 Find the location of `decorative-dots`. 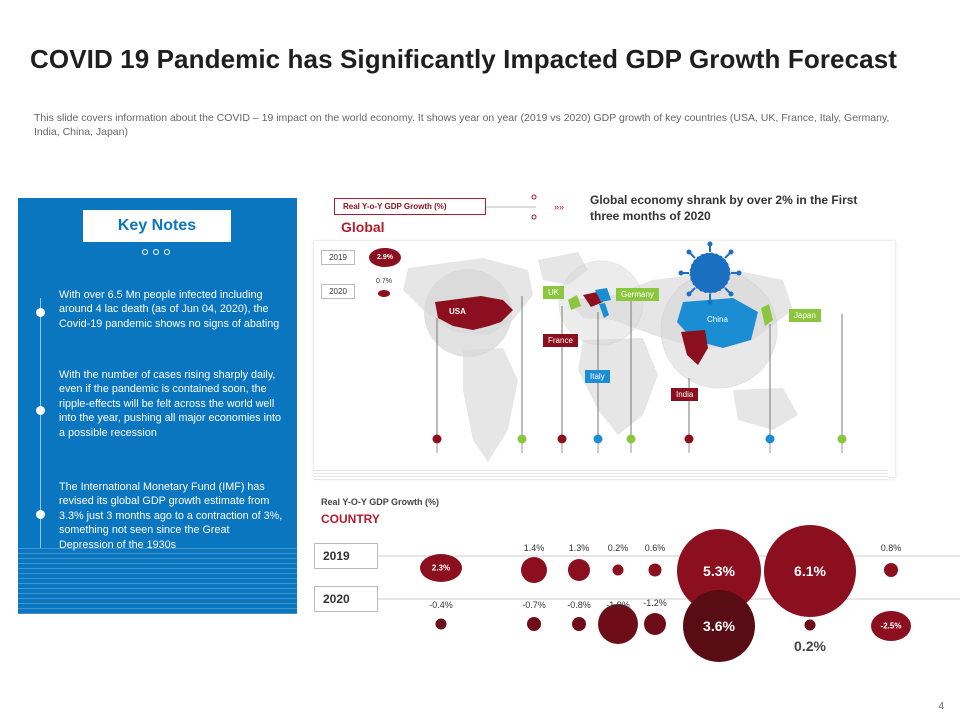

decorative-dots is located at coordinates (156, 252).